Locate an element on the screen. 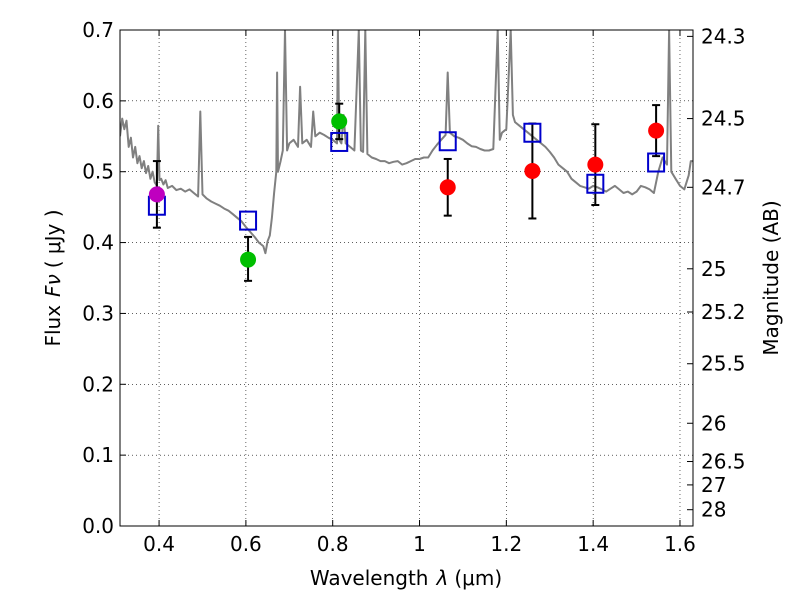 This screenshot has width=800, height=600. y-tick-label: 0.7 is located at coordinates (98, 30).